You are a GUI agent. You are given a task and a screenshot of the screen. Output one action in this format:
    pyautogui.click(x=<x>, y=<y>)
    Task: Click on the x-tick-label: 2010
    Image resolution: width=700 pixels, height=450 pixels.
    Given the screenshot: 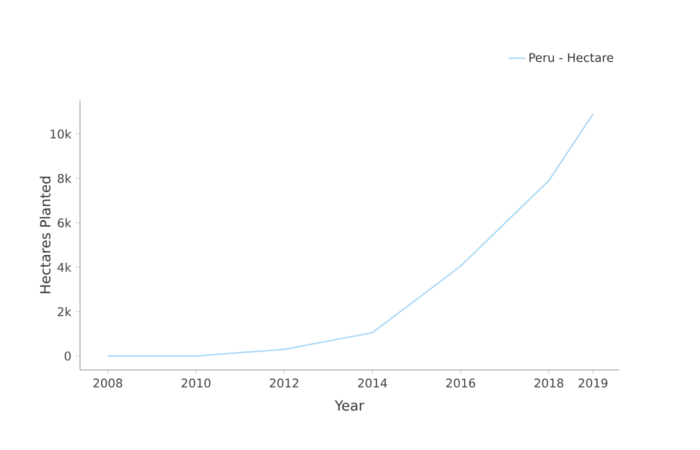 What is the action you would take?
    pyautogui.click(x=196, y=383)
    